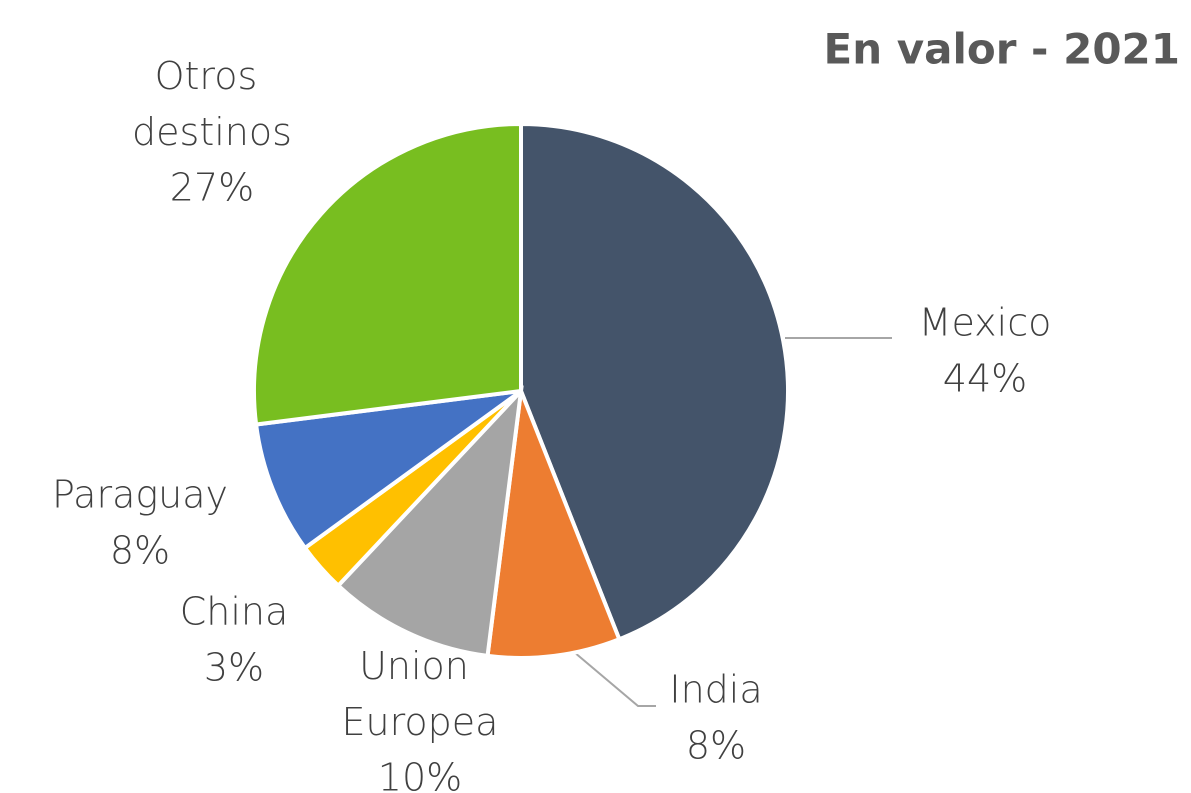  What do you see at coordinates (1002, 49) in the screenshot?
I see `chart-title: En valor - 2021` at bounding box center [1002, 49].